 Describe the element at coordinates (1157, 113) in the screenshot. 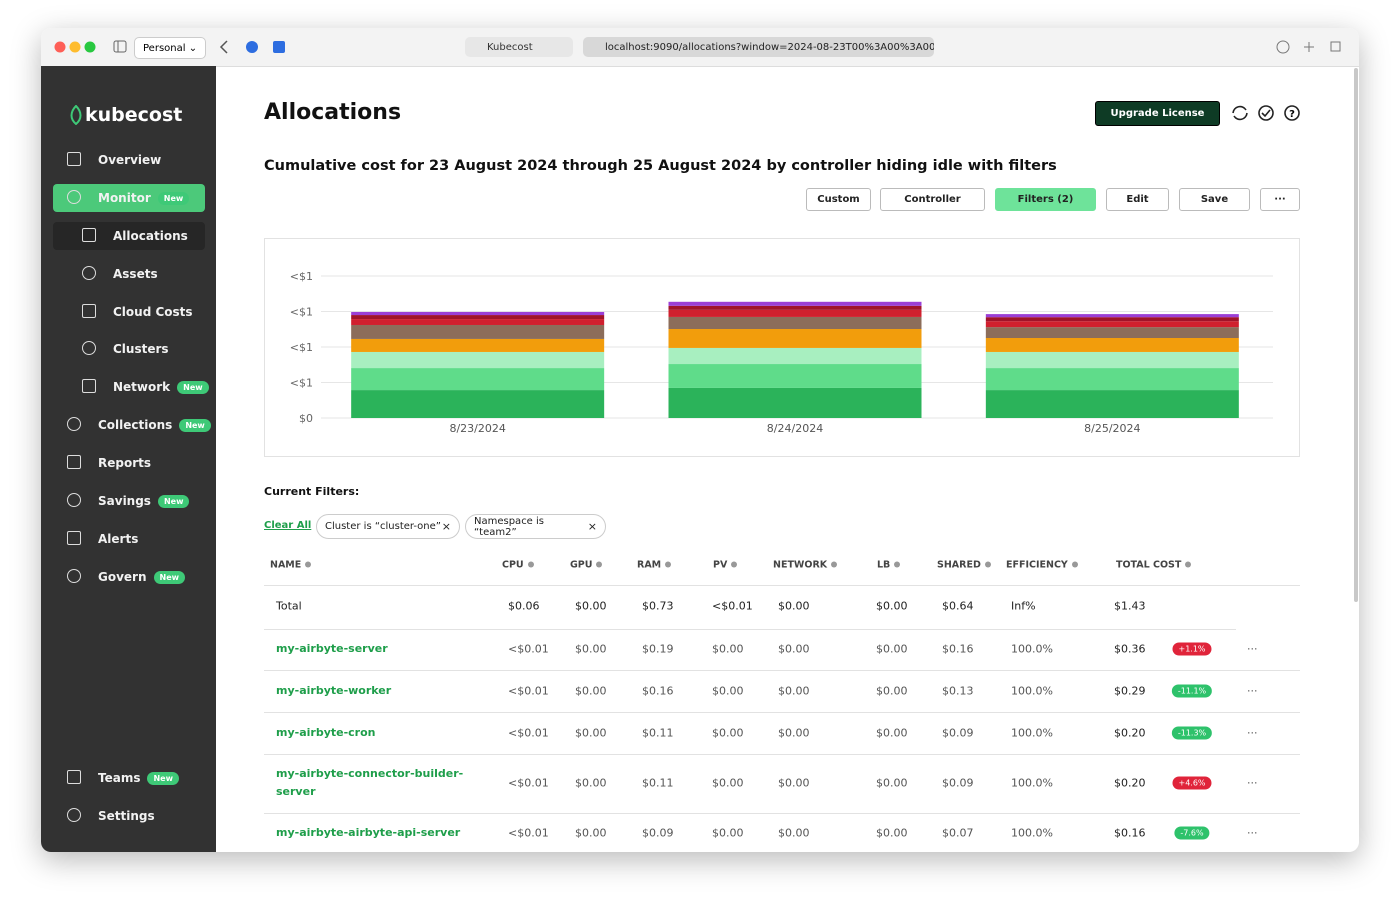

I see `upgrade-button: Upgrade License` at that location.